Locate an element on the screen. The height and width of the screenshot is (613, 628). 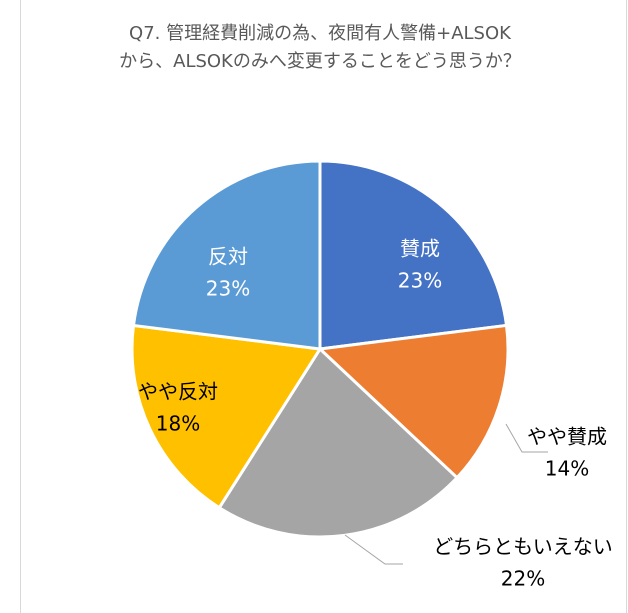
chart-title: Q7. 管理経費削減の為、夜間有人警備+ALSOK is located at coordinates (320, 33).